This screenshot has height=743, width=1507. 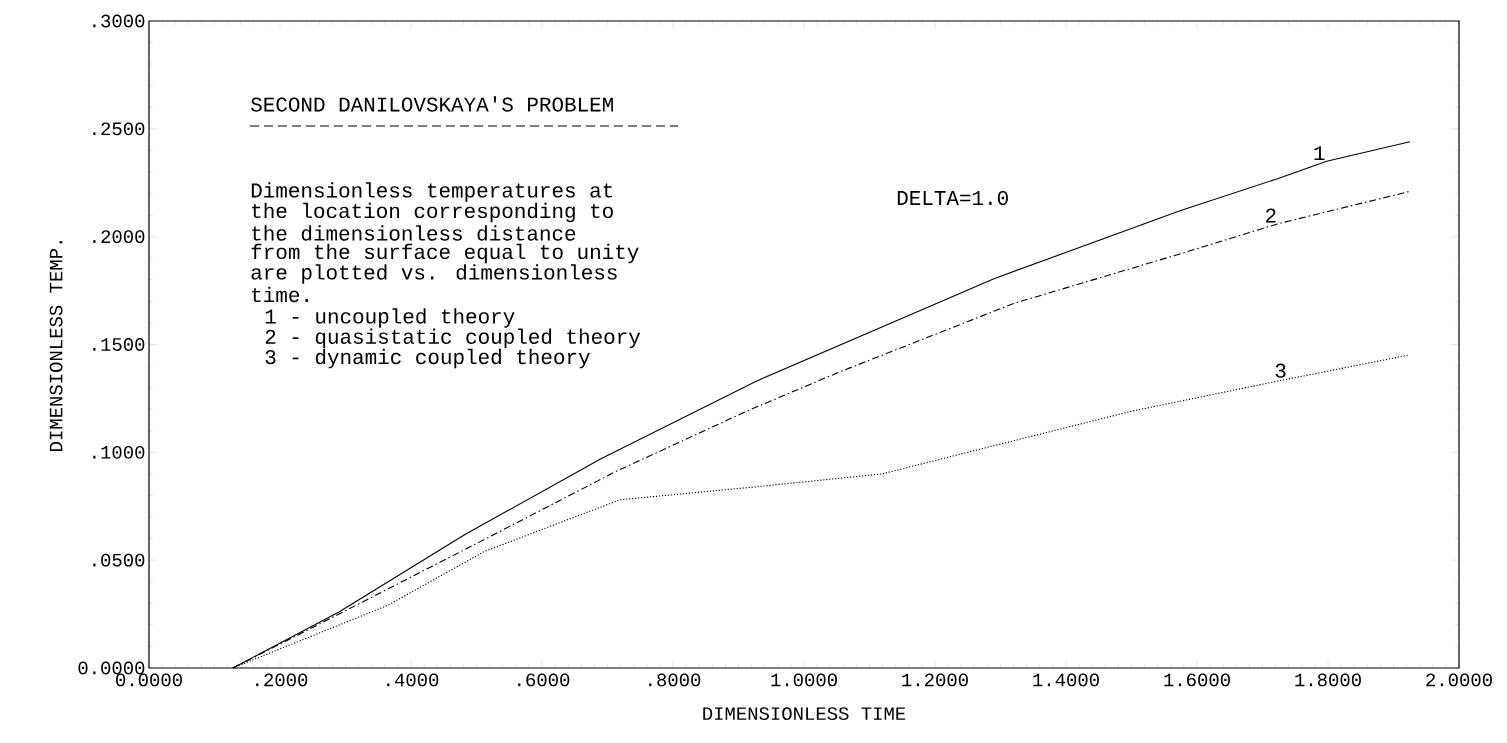 What do you see at coordinates (445, 253) in the screenshot?
I see `annotation: from the surface equal to unity` at bounding box center [445, 253].